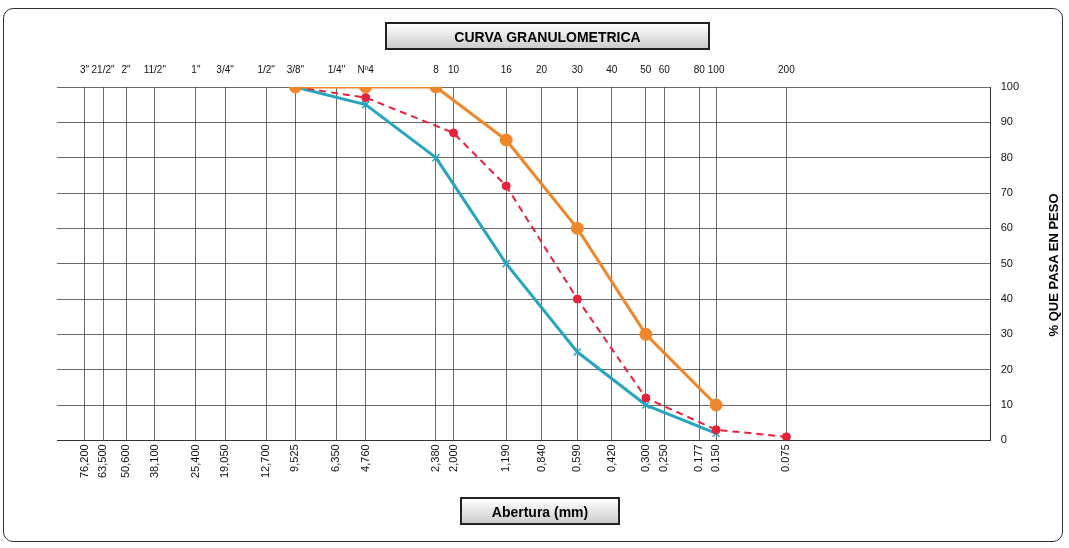 This screenshot has width=1069, height=548. I want to click on y-tick-label: 90, so click(1006, 121).